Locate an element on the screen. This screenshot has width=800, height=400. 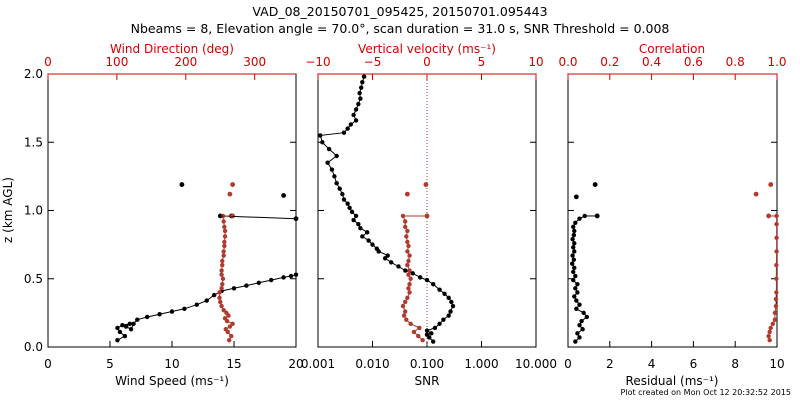
panel-wind-bottom-label: Wind Speed (ms⁻¹) is located at coordinates (172, 381).